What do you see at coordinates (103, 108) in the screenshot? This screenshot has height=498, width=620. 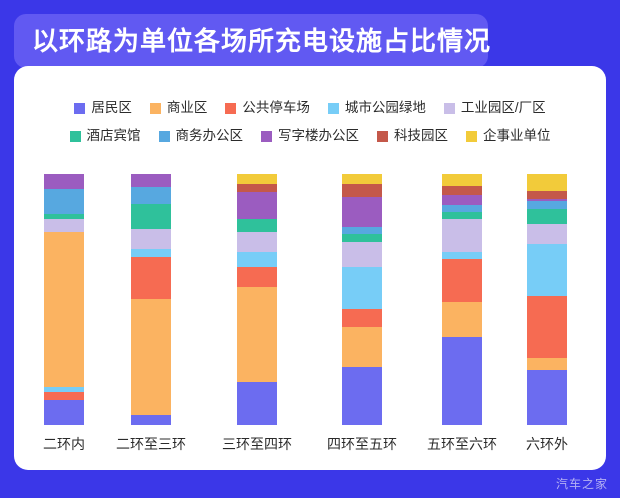 I see `legend-item-residential: 居民区` at bounding box center [103, 108].